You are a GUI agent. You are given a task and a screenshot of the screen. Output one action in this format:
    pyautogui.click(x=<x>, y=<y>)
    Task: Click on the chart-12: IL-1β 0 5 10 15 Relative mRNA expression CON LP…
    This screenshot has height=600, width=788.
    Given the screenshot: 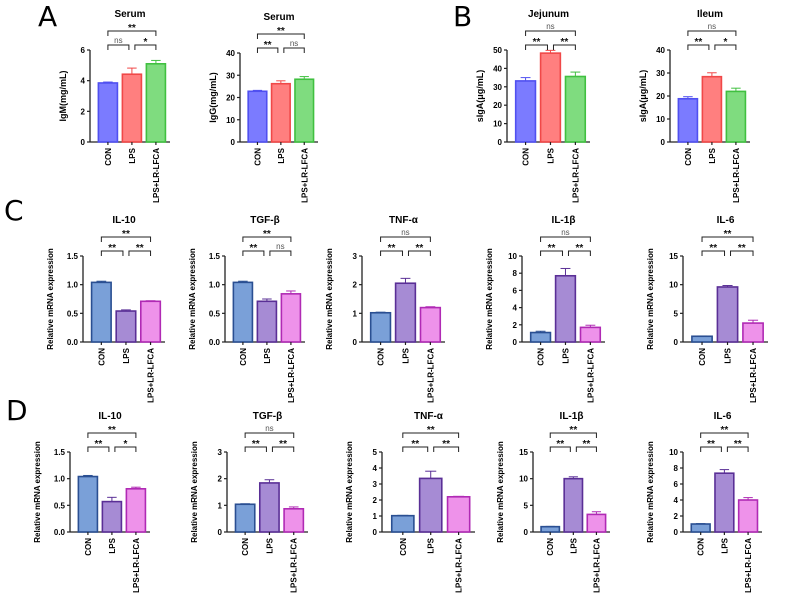 What is the action you would take?
    pyautogui.click(x=553, y=502)
    